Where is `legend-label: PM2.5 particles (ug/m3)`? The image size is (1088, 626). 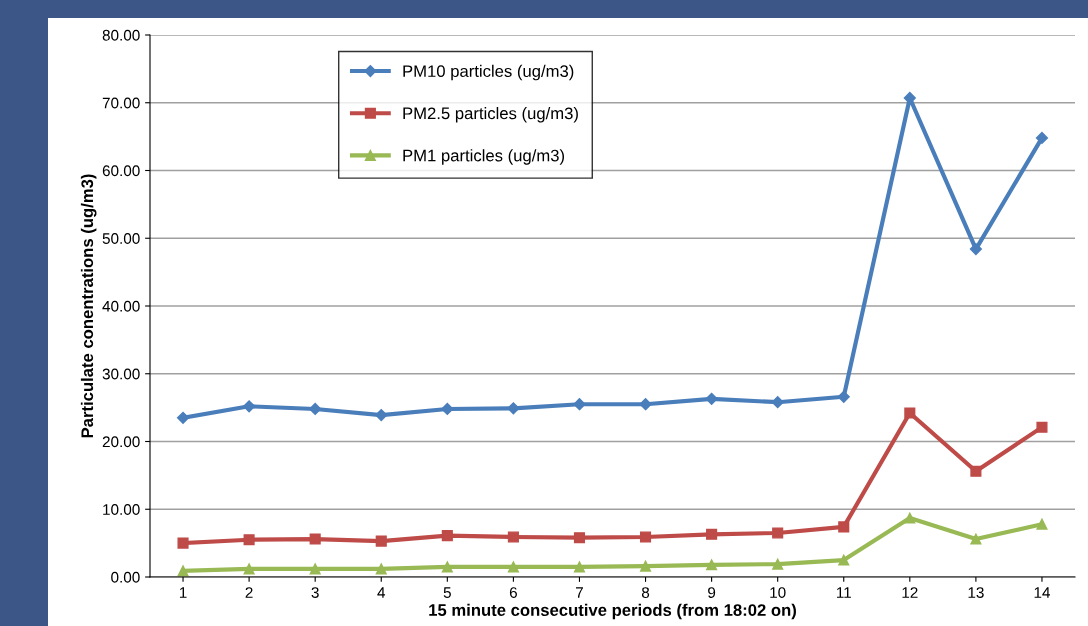
legend-label: PM2.5 particles (ug/m3) is located at coordinates (490, 115).